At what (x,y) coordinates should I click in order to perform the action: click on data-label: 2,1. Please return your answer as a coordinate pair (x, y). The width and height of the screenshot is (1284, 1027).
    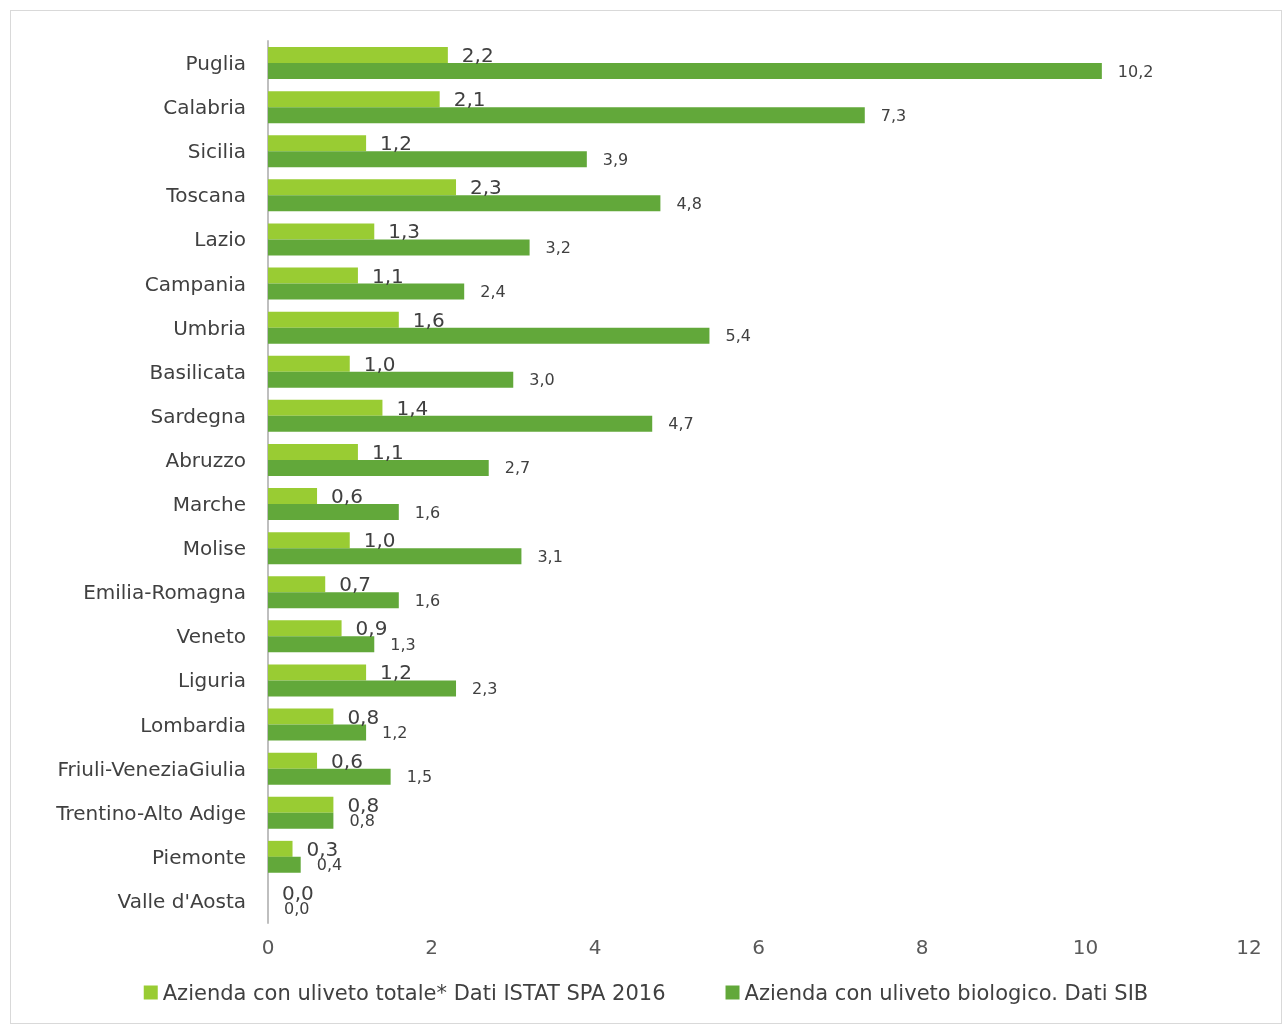
    Looking at the image, I should click on (469, 99).